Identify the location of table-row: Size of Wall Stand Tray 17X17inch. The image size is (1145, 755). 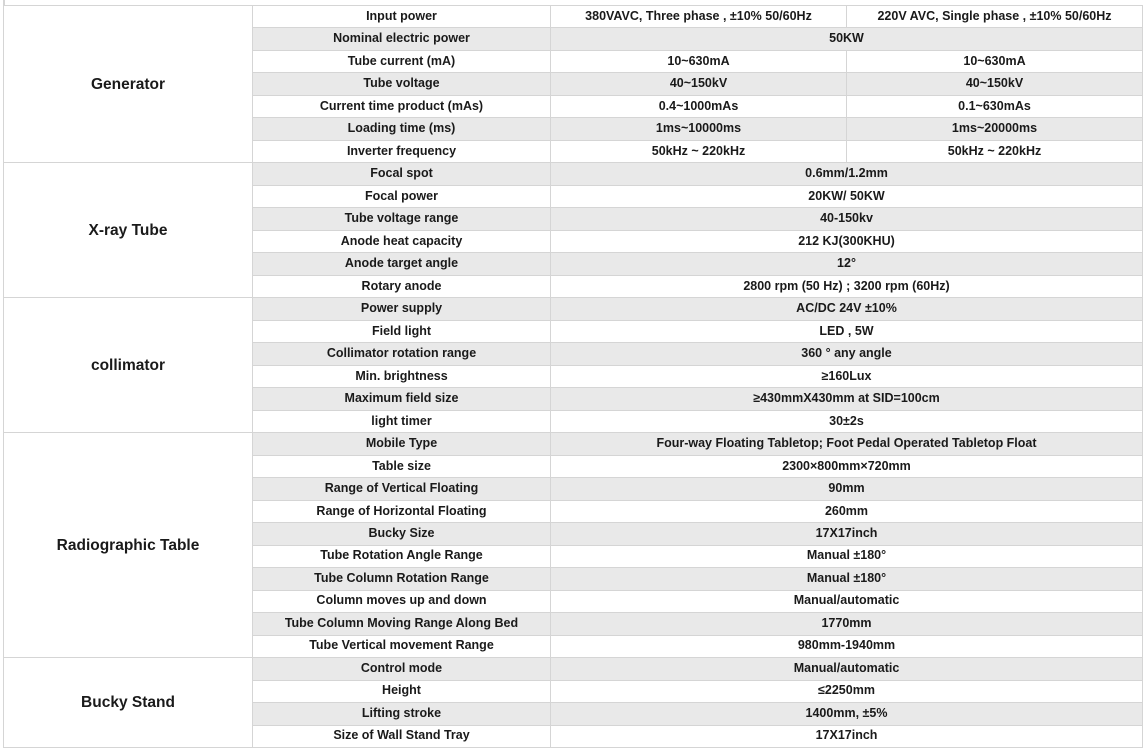
(573, 736).